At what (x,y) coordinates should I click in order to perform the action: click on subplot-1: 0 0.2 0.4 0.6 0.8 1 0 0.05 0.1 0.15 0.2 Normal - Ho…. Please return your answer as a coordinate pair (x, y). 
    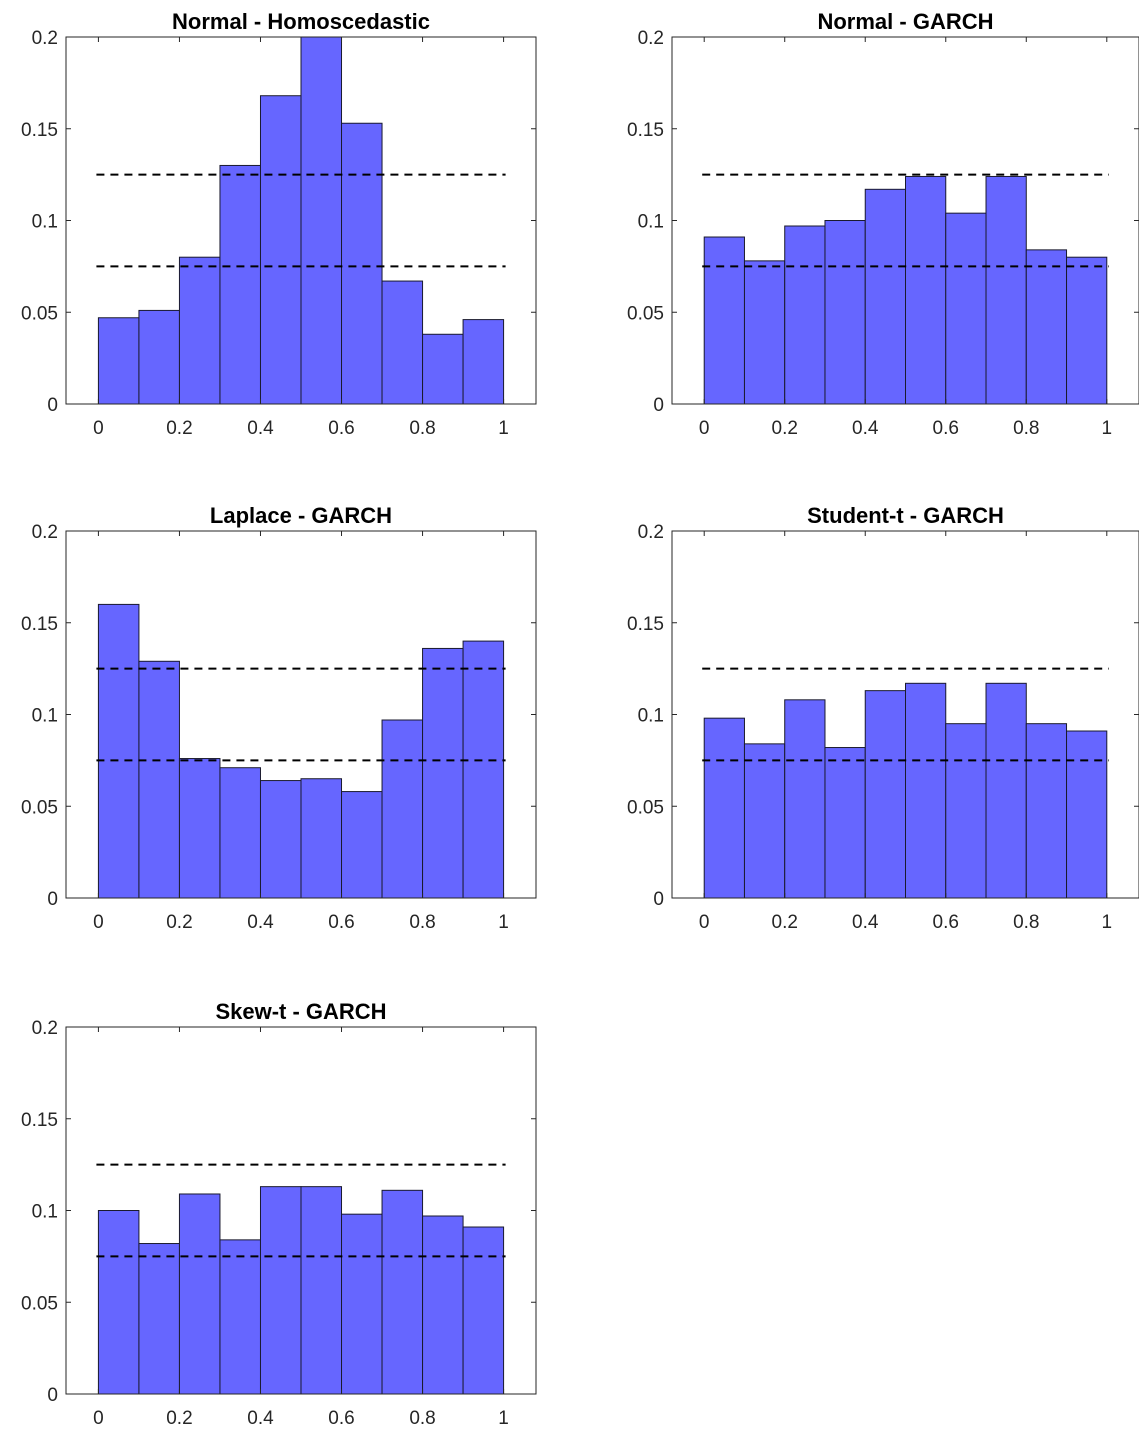
    Looking at the image, I should click on (279, 224).